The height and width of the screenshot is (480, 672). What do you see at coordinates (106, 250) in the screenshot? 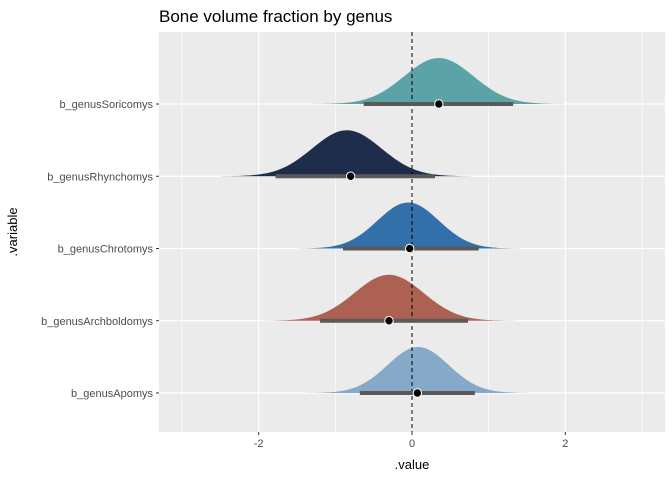
I see `y-tick-label: b_genusChrotomys` at bounding box center [106, 250].